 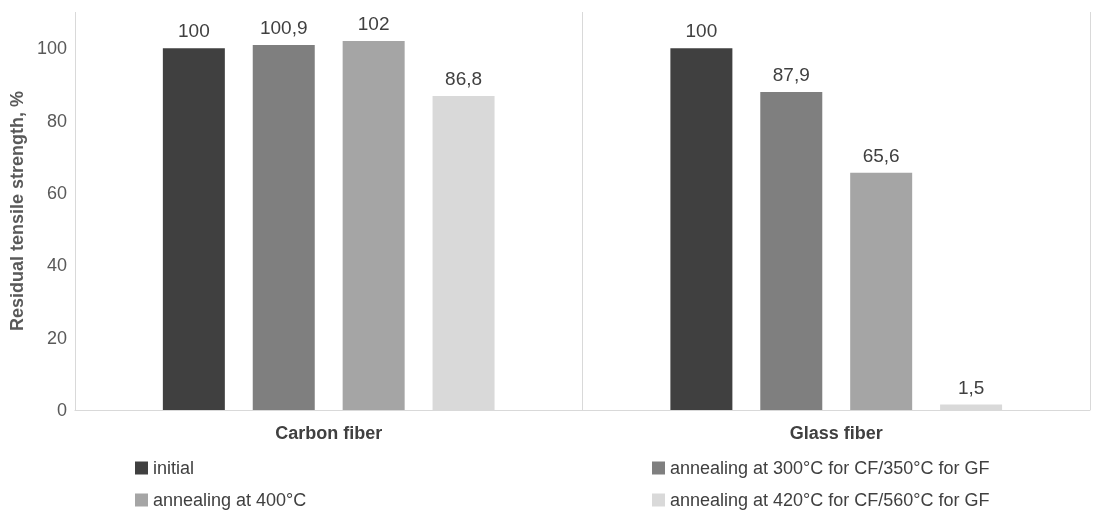 I want to click on y-axis-title: Residual tensile strength, %, so click(x=17, y=211).